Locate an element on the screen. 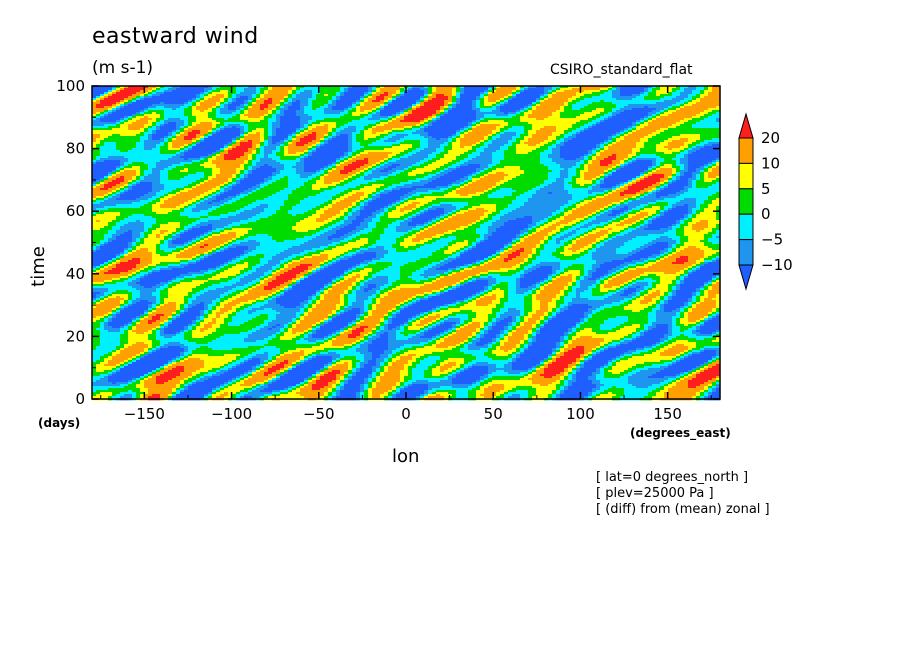  x-axis-units: (degrees_east) is located at coordinates (680, 433).